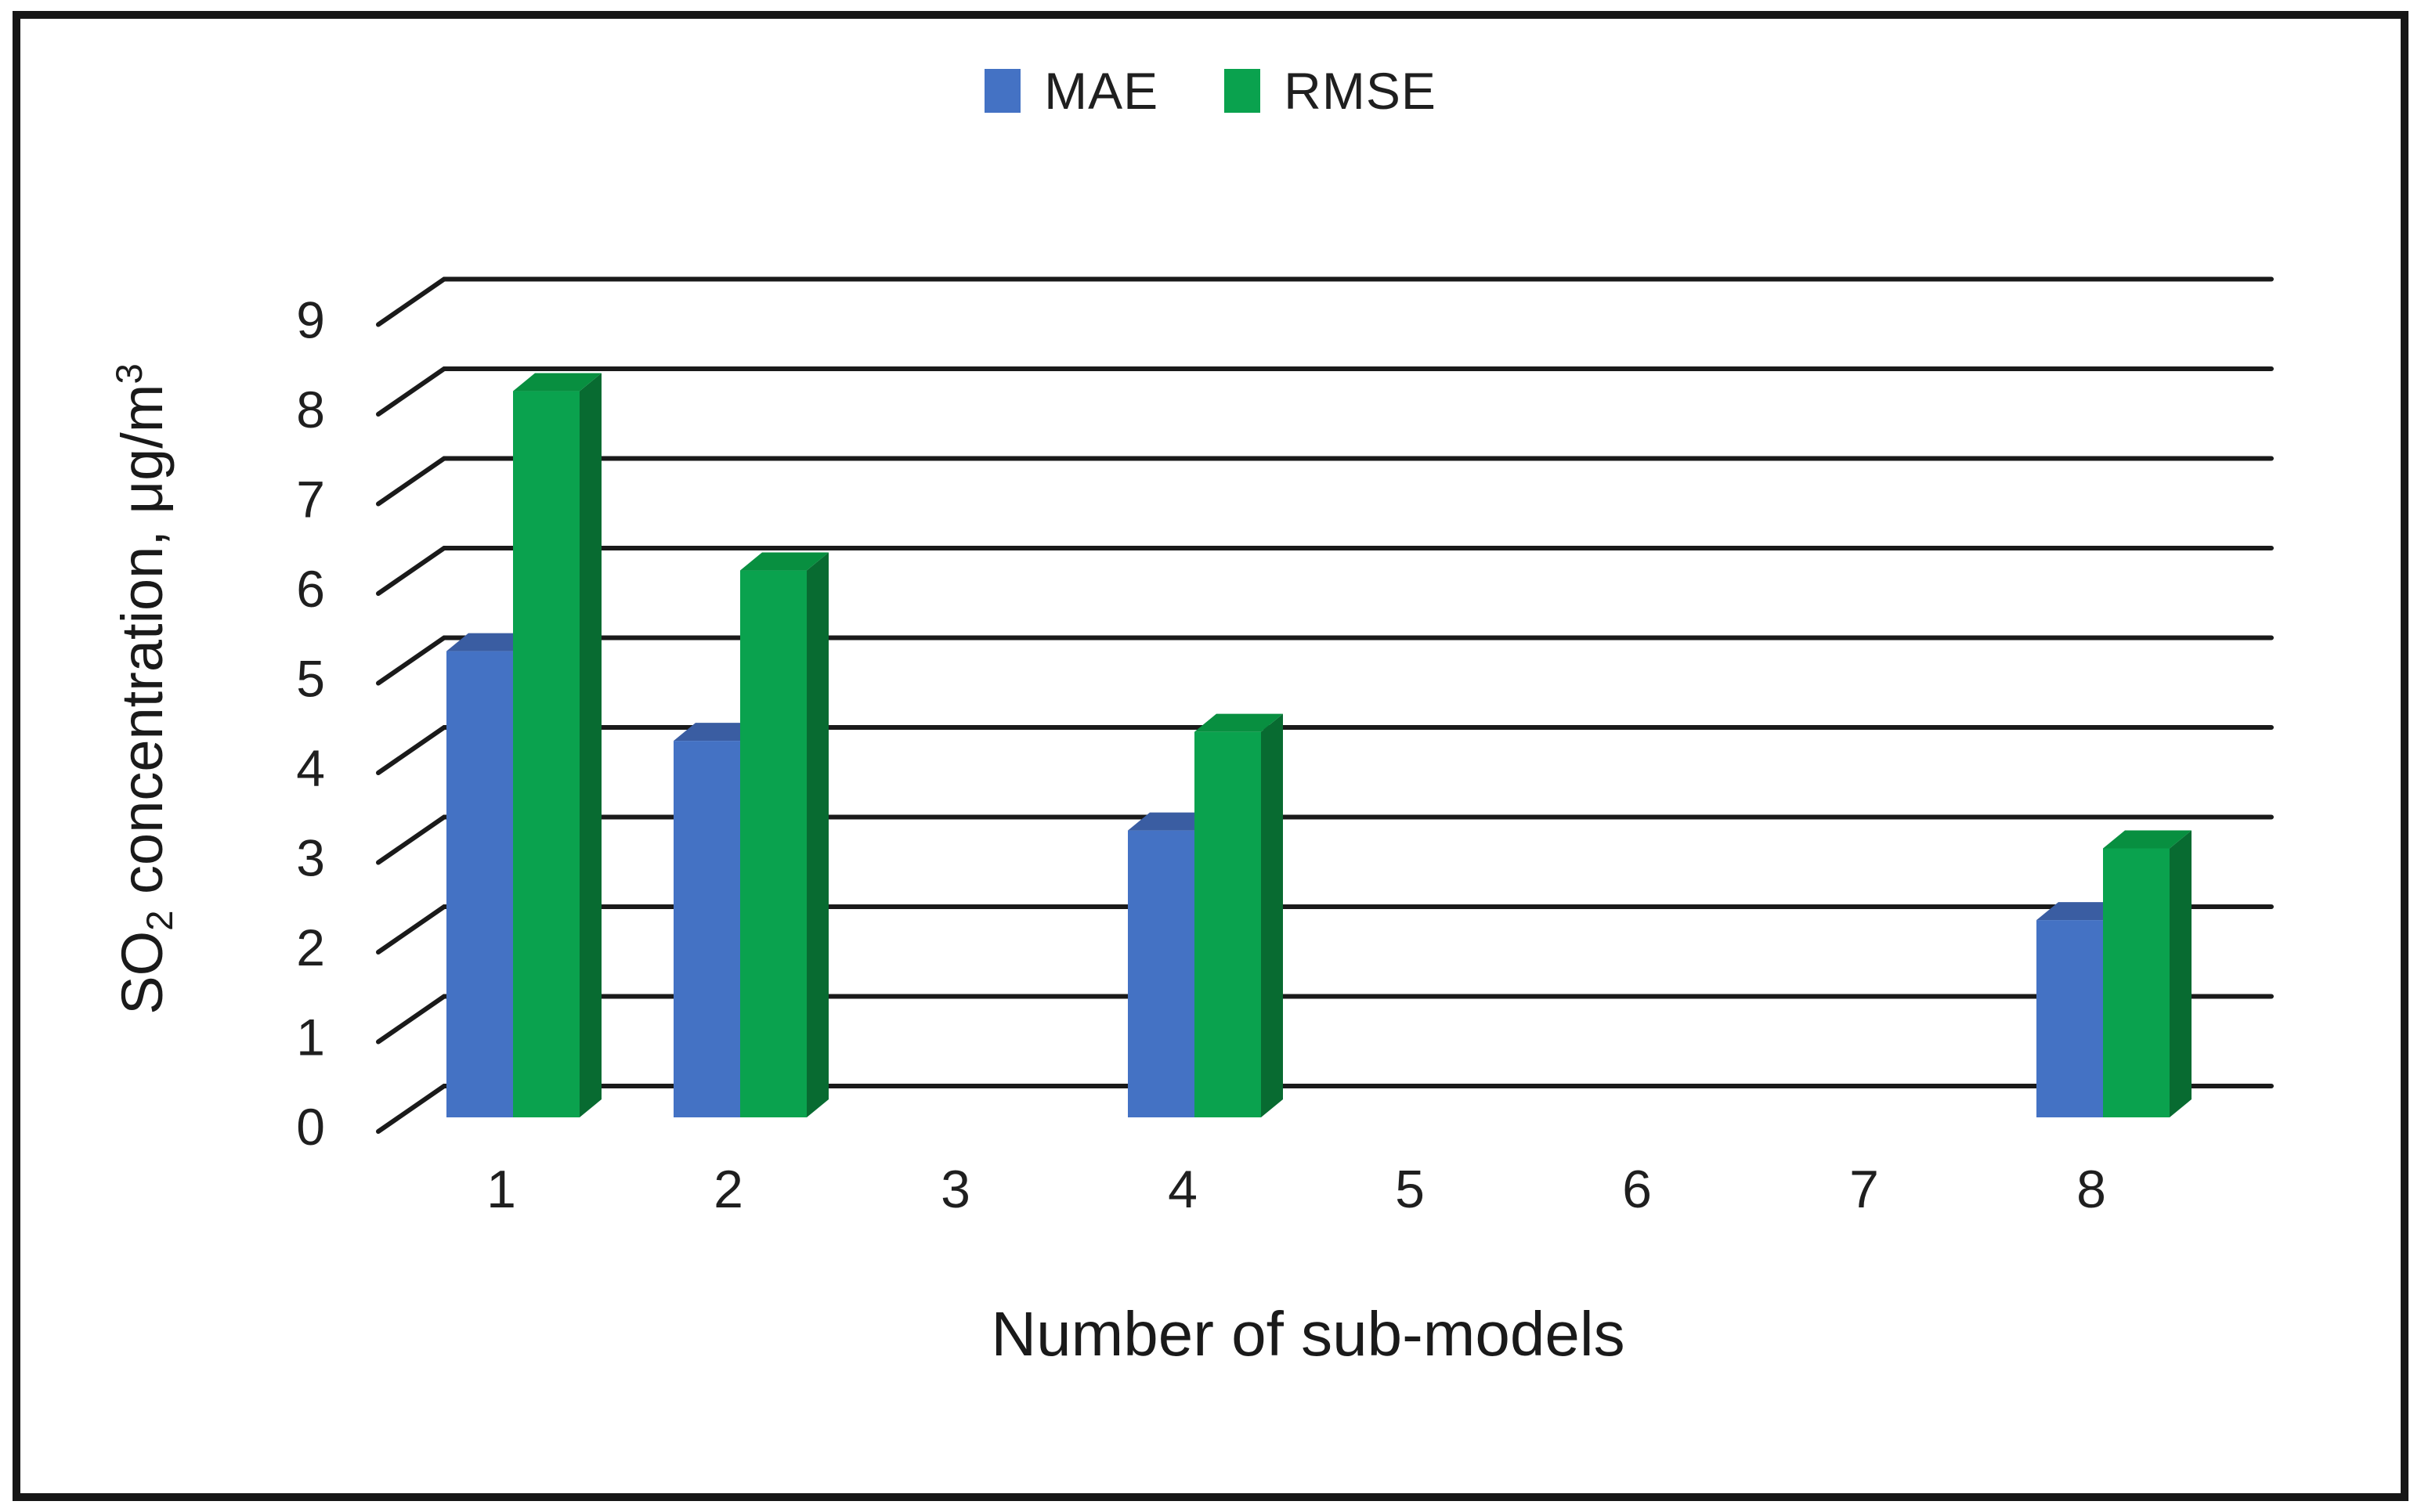  I want to click on x-tick-label: 6, so click(1637, 1189).